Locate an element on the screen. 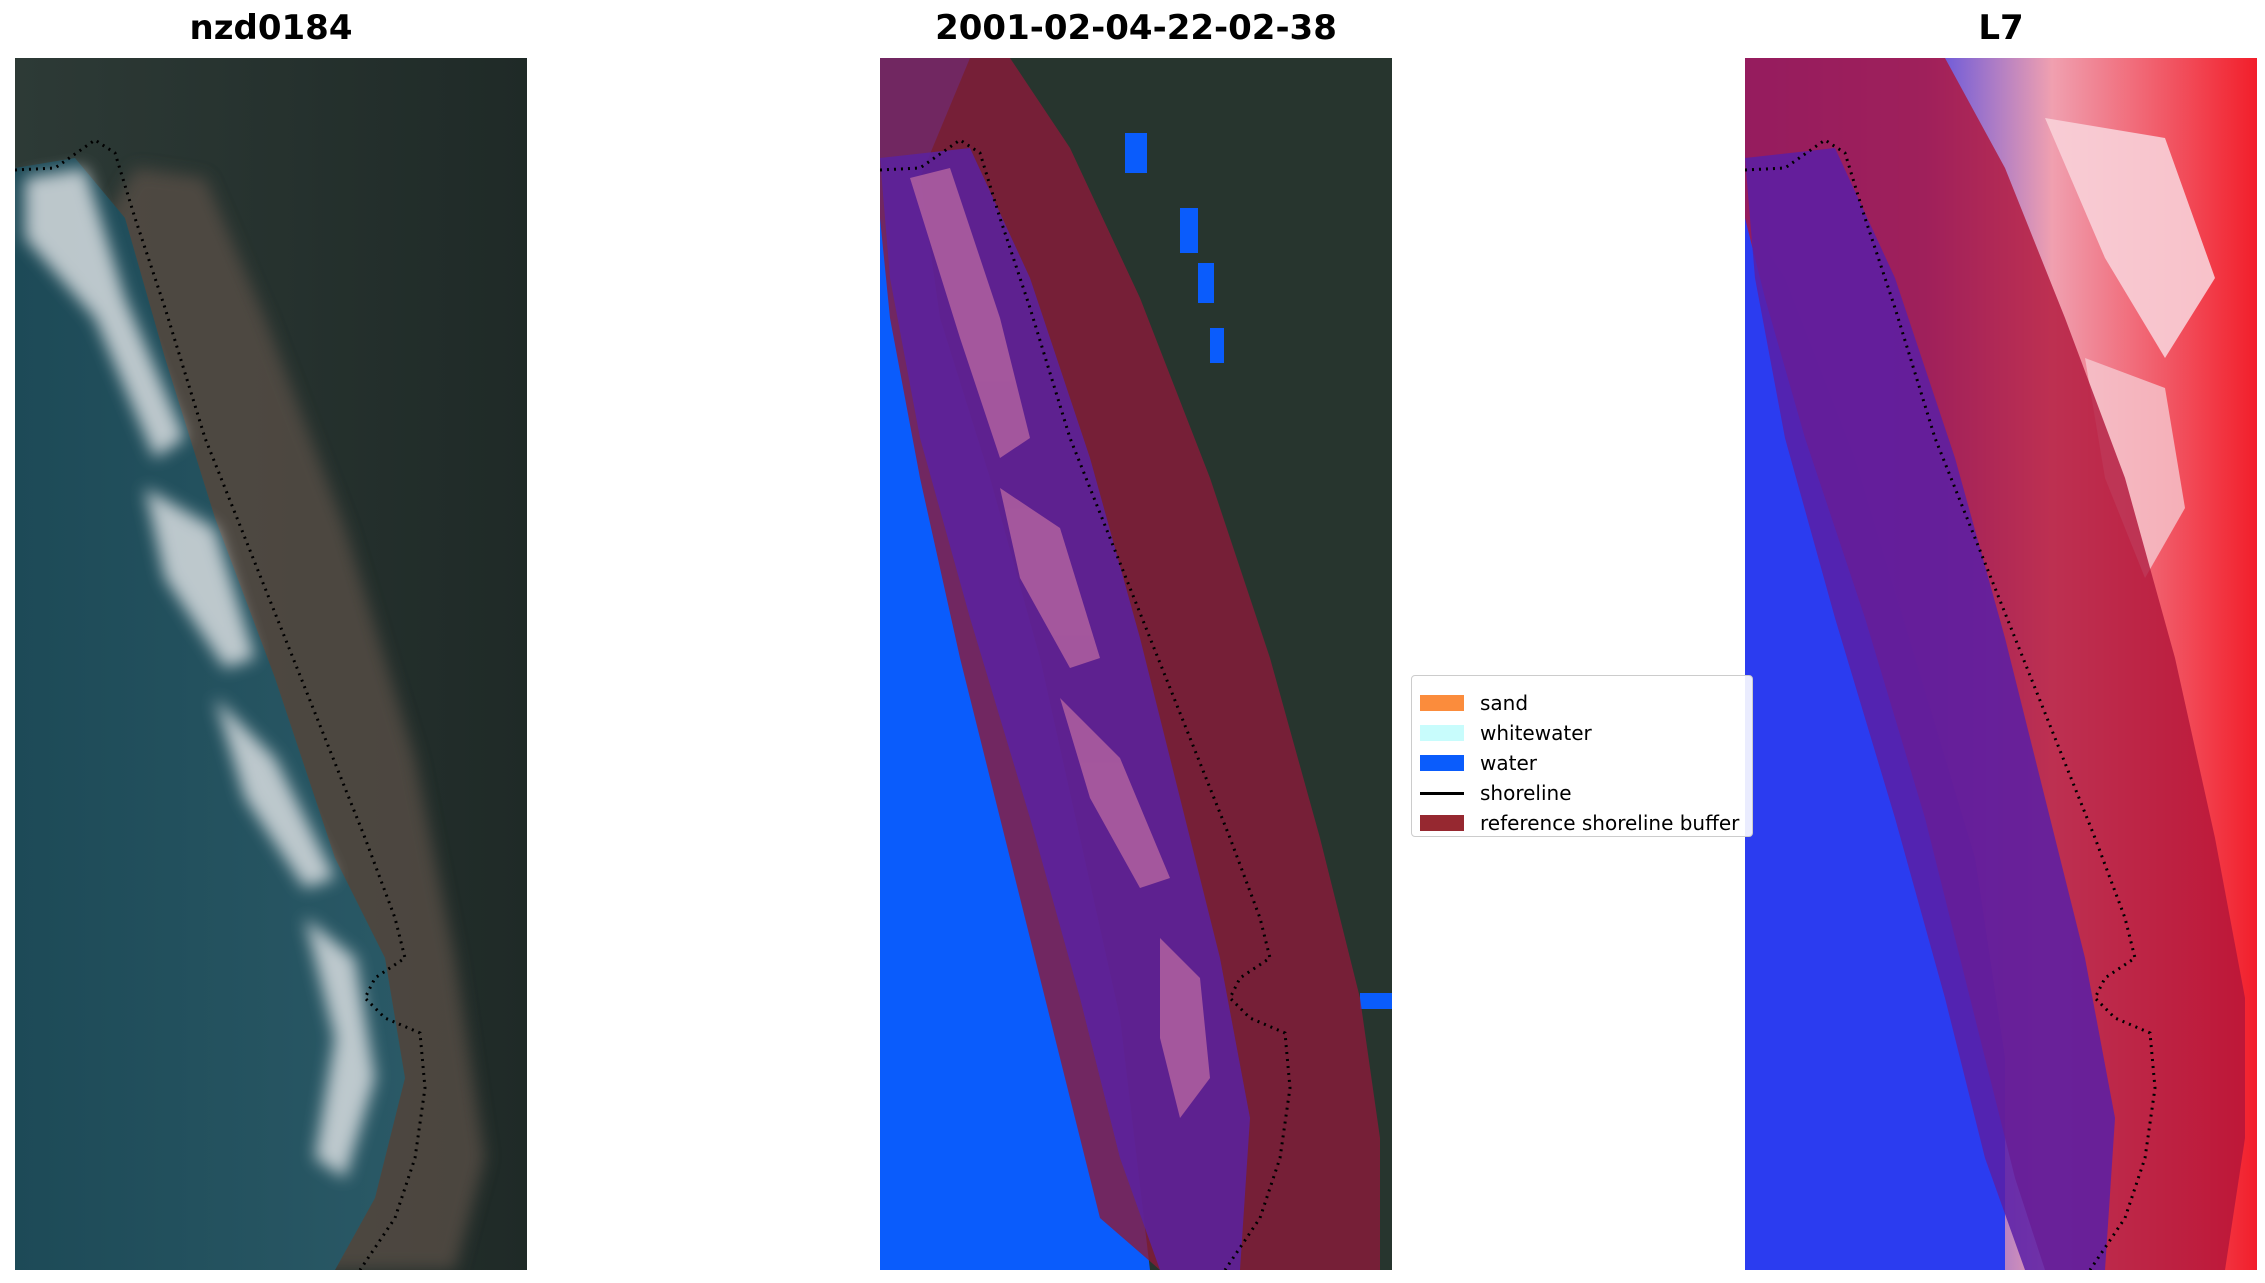  panel-title-rgb: nzd0184 is located at coordinates (271, 28).